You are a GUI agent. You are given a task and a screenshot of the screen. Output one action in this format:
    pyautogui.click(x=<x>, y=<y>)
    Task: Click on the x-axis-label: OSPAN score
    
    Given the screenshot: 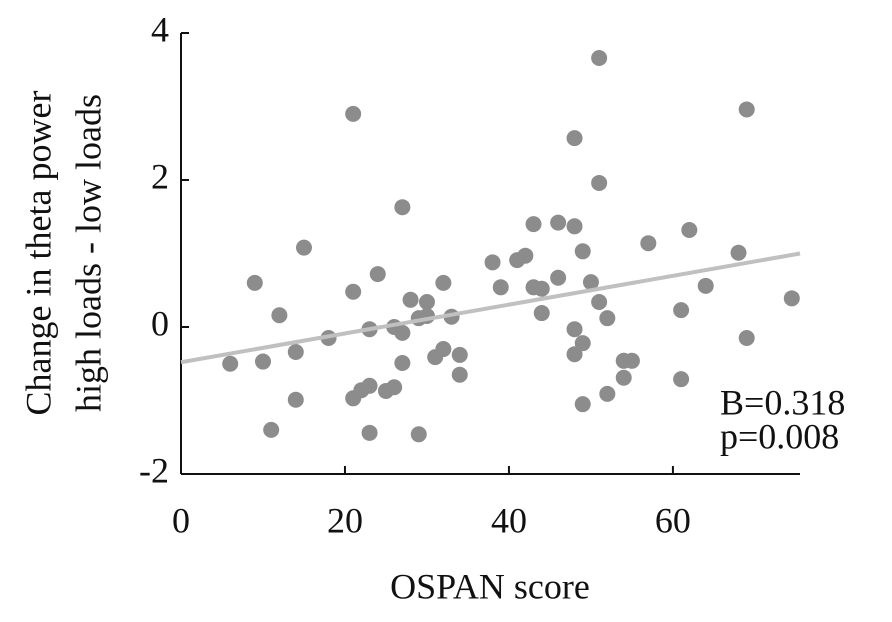 What is the action you would take?
    pyautogui.click(x=490, y=586)
    